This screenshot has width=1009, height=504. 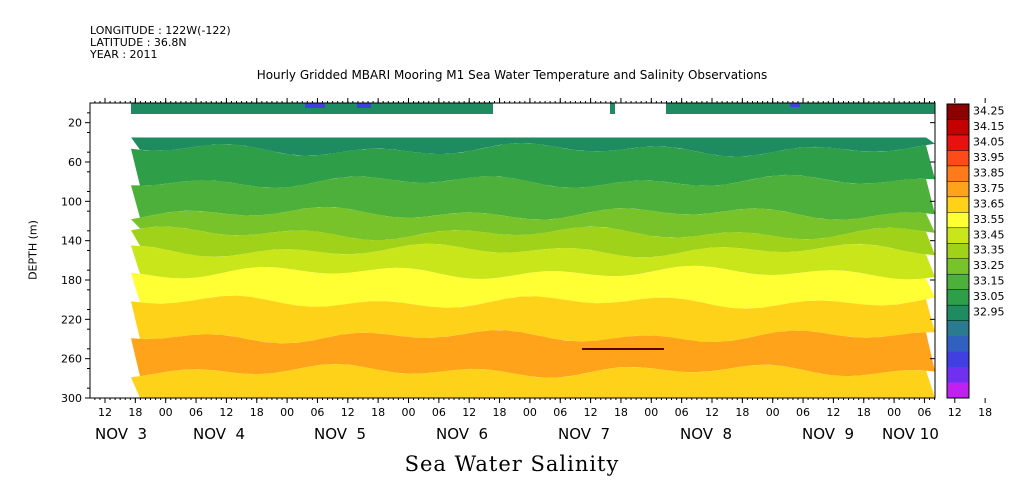 I want to click on x-day-label: NOV 10, so click(x=910, y=434).